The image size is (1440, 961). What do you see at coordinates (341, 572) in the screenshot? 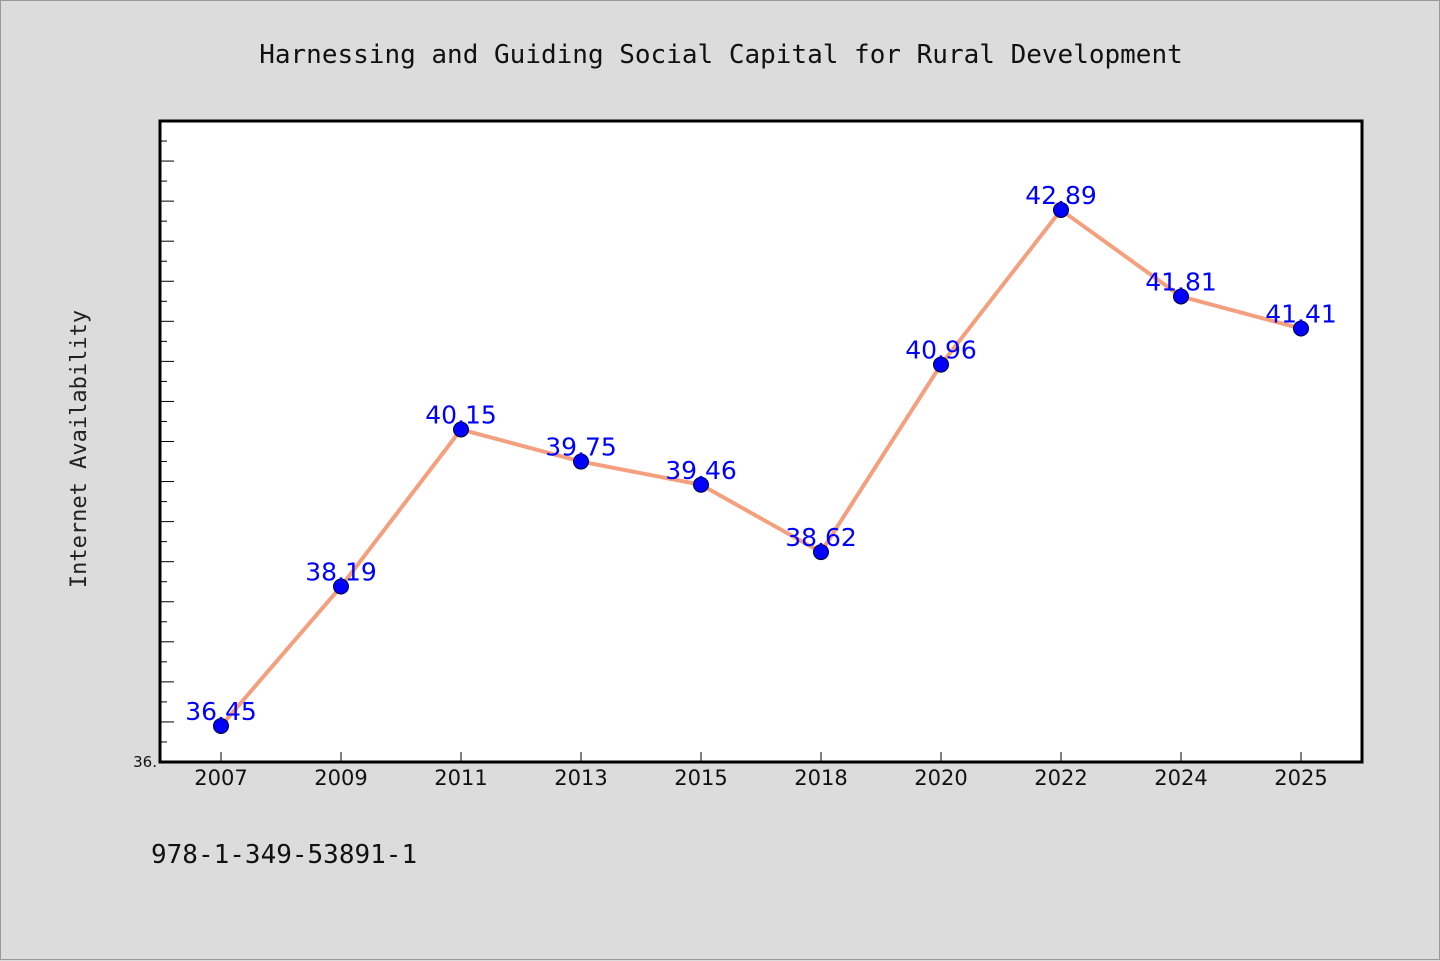
I see `data-point-label: 38.19` at bounding box center [341, 572].